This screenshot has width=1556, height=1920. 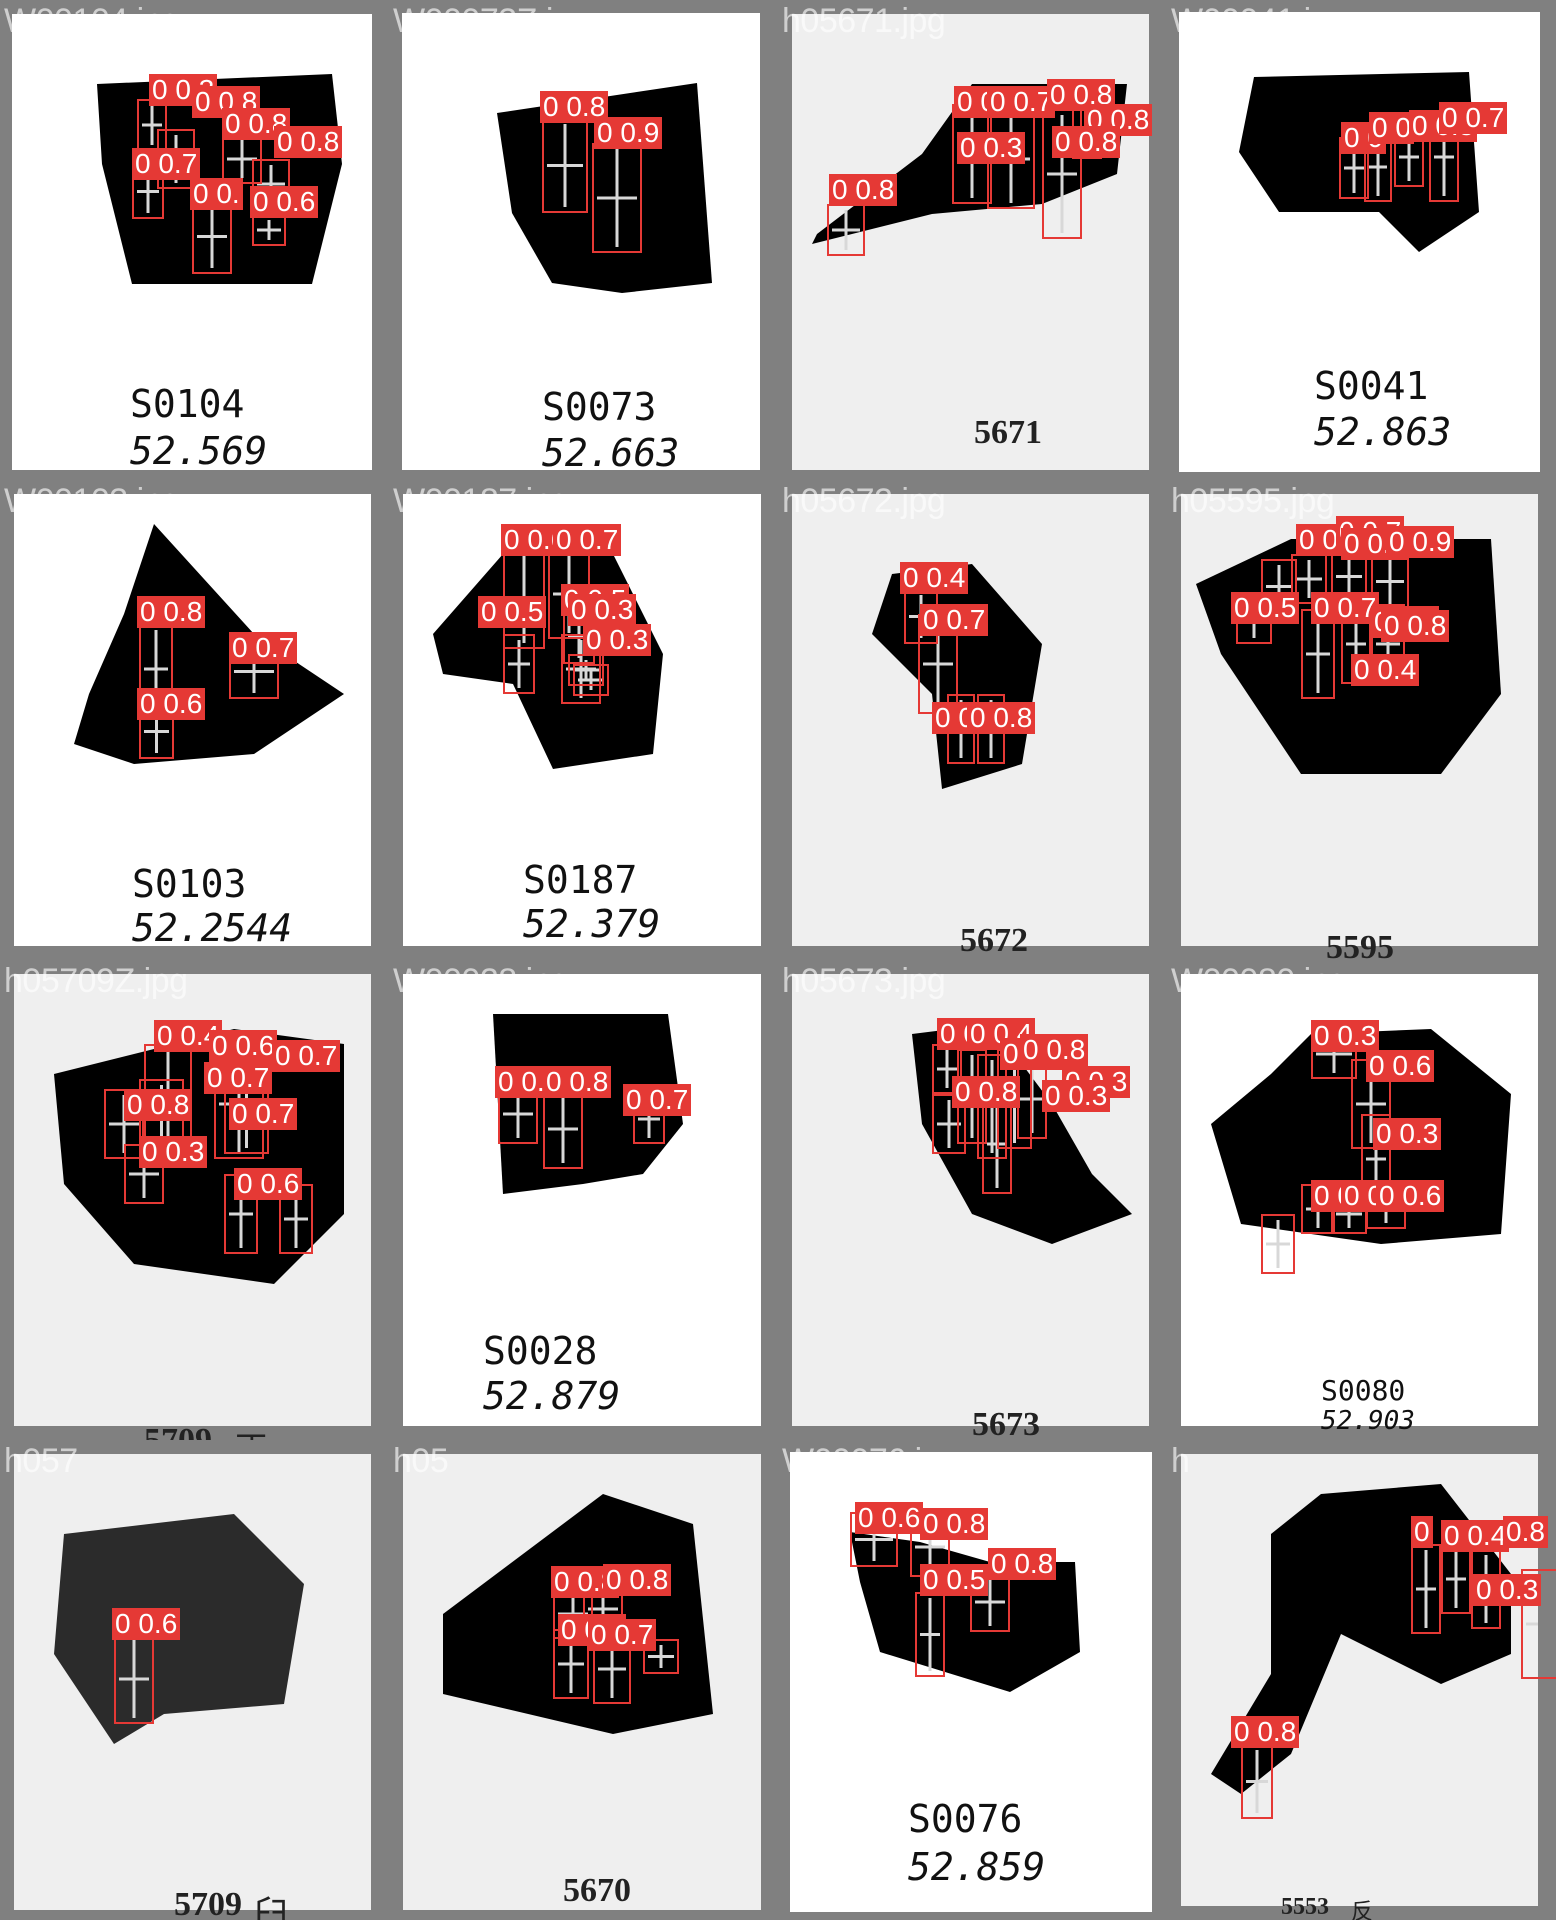 I want to click on catalog-code: S0028, so click(x=540, y=1351).